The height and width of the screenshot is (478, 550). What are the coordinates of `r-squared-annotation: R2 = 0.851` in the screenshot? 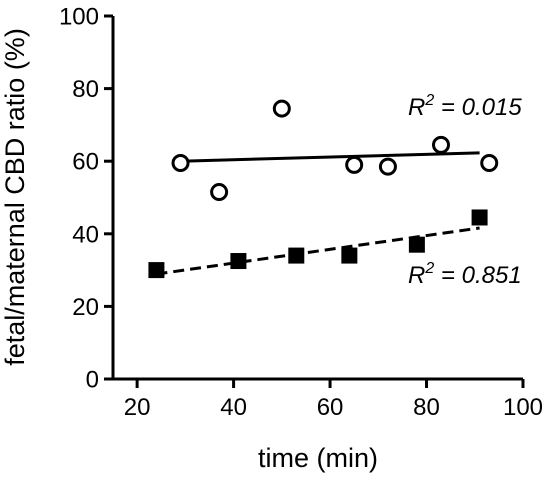 It's located at (465, 274).